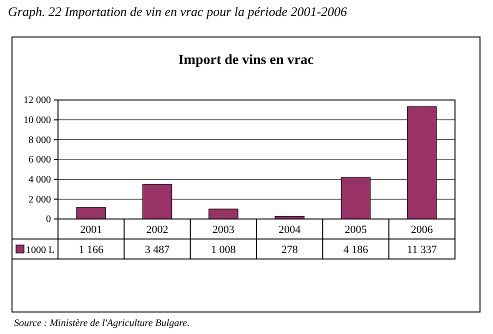  Describe the element at coordinates (246, 60) in the screenshot. I see `chart-subtitle: Import de vins en vrac` at that location.